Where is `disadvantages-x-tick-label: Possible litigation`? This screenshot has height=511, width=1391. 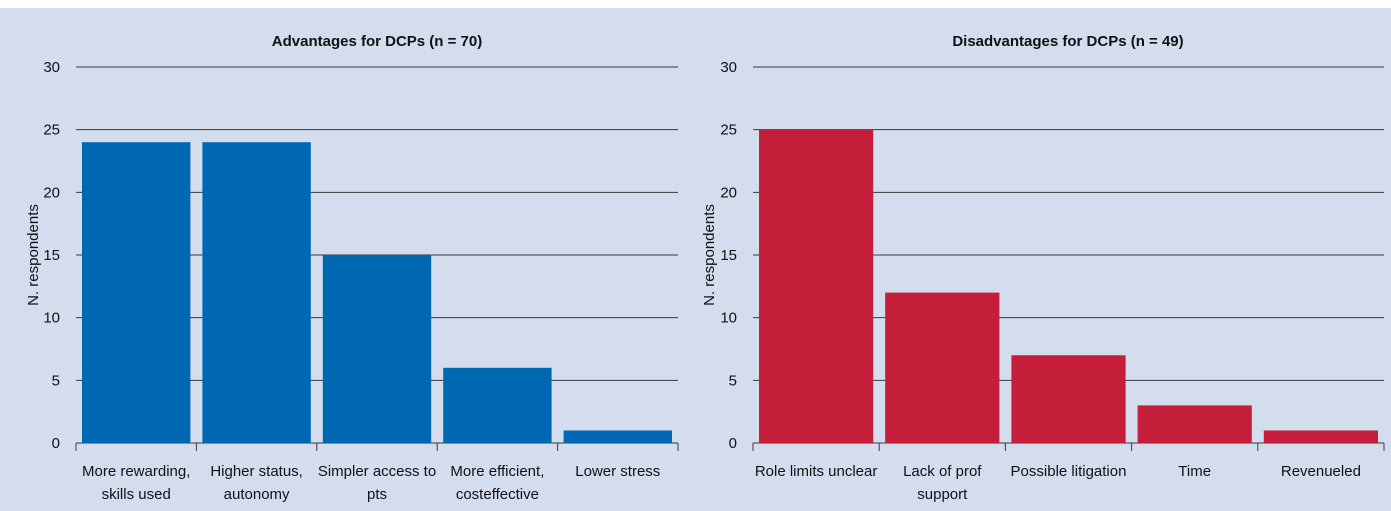
disadvantages-x-tick-label: Possible litigation is located at coordinates (1069, 471).